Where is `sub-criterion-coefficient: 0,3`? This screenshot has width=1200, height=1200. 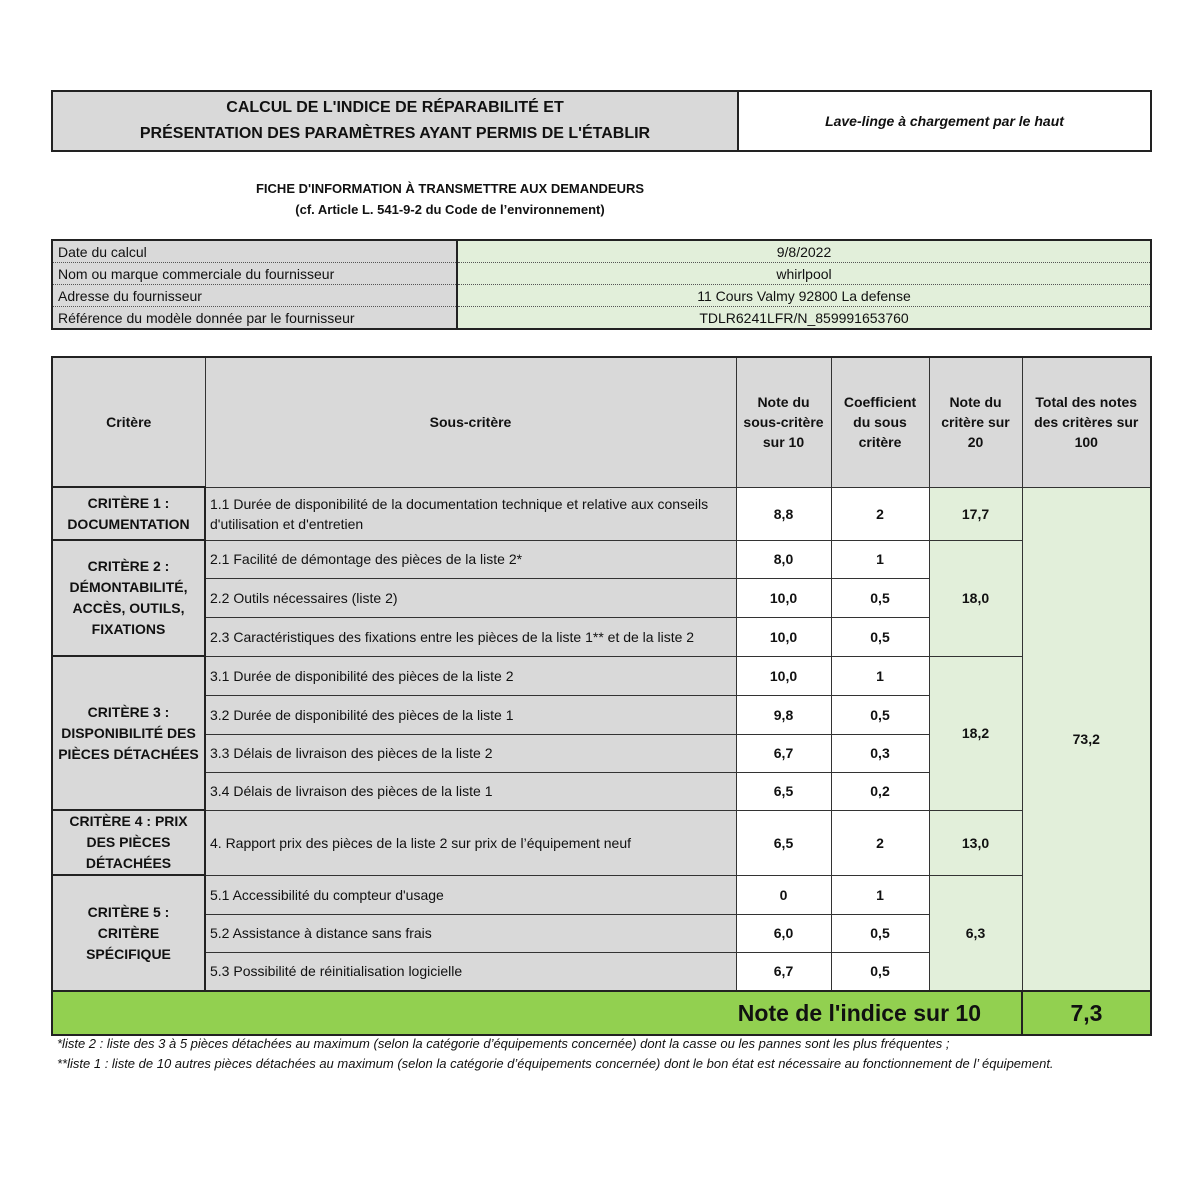
sub-criterion-coefficient: 0,3 is located at coordinates (880, 753).